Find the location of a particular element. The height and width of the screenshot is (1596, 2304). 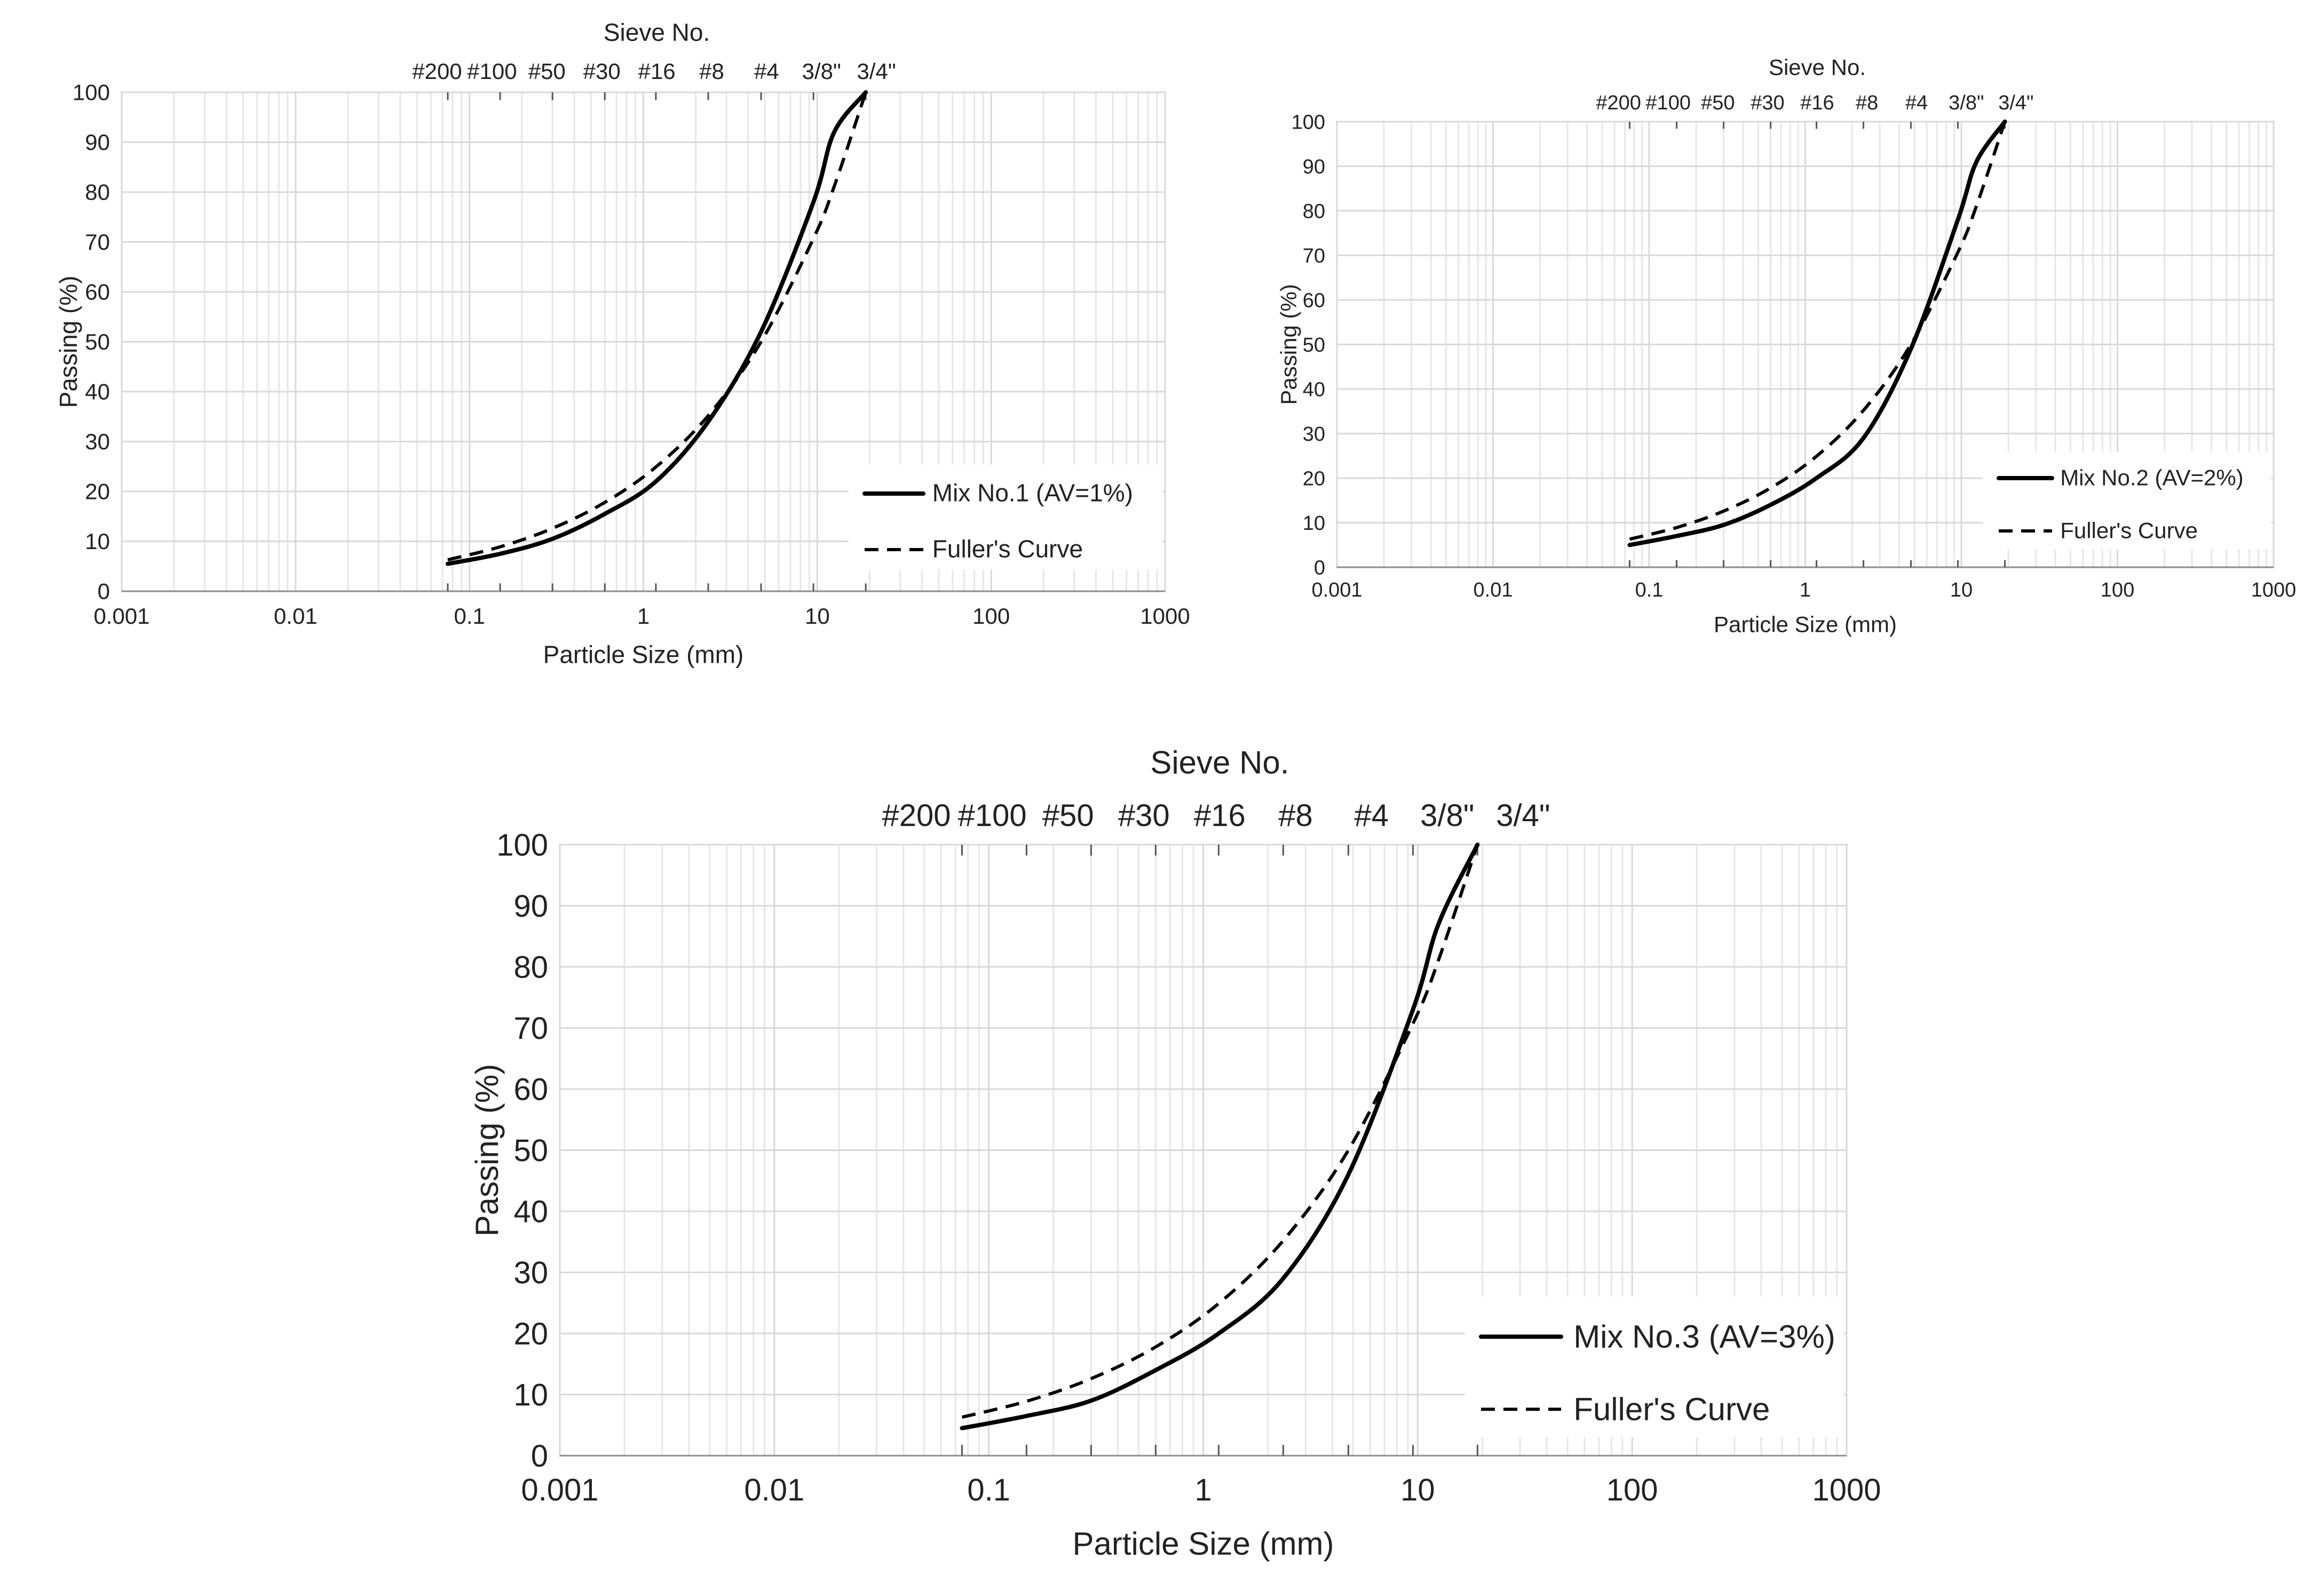

y-tick-label: 50 is located at coordinates (1314, 345).